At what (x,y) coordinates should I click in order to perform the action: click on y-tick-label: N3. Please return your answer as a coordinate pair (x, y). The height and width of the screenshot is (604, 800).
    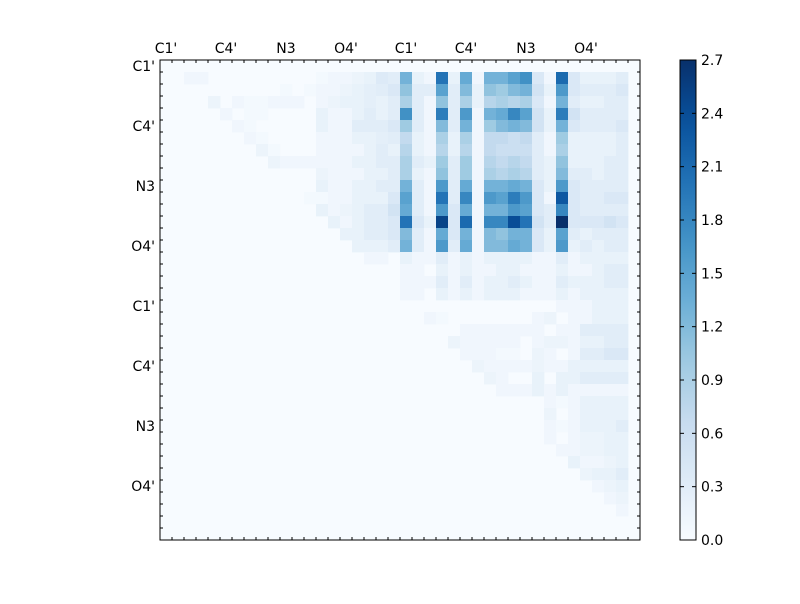
    Looking at the image, I should click on (145, 187).